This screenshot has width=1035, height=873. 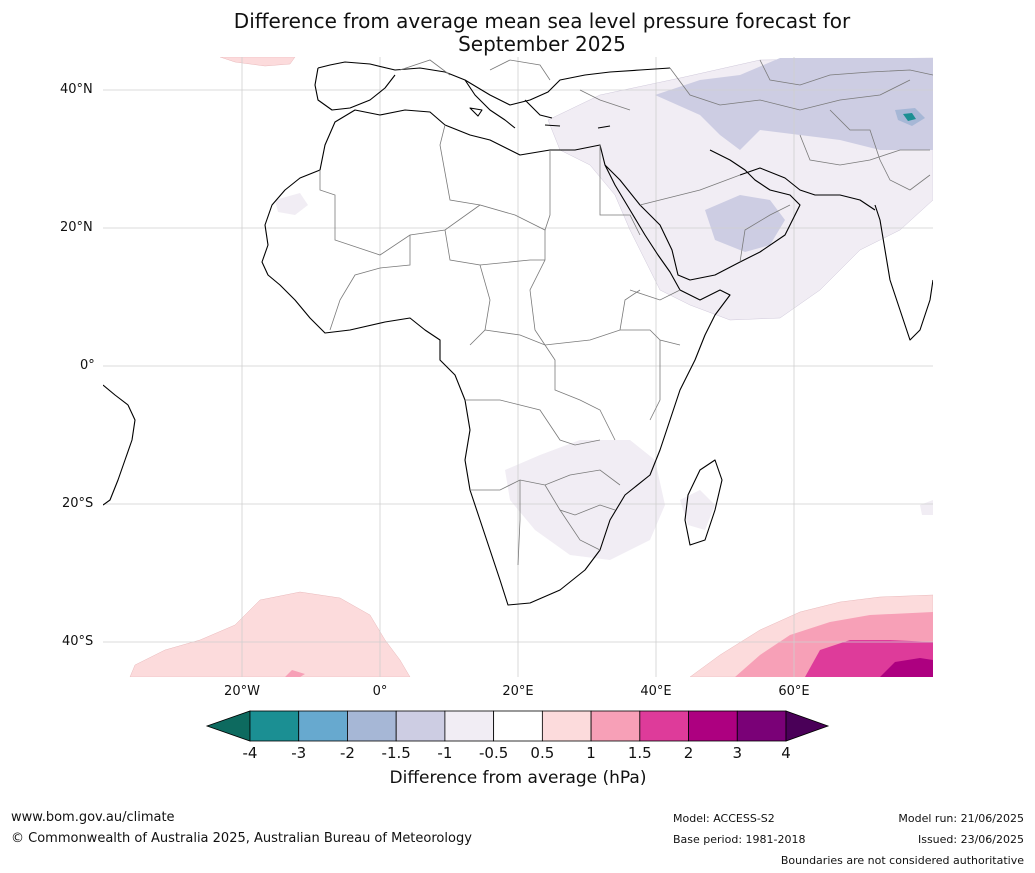 What do you see at coordinates (926, 507) in the screenshot?
I see `anomaly-neg-east-edge` at bounding box center [926, 507].